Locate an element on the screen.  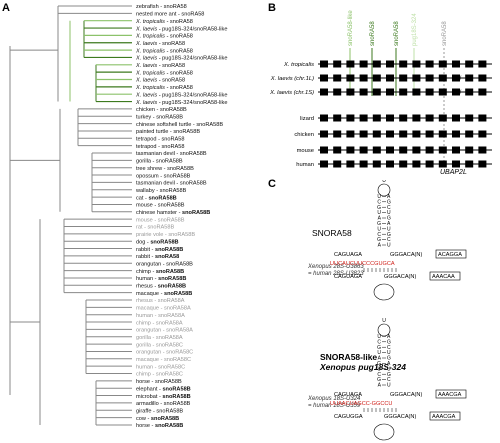
snorna-column-label: pug18S-324 is located at coordinates (415, 29).